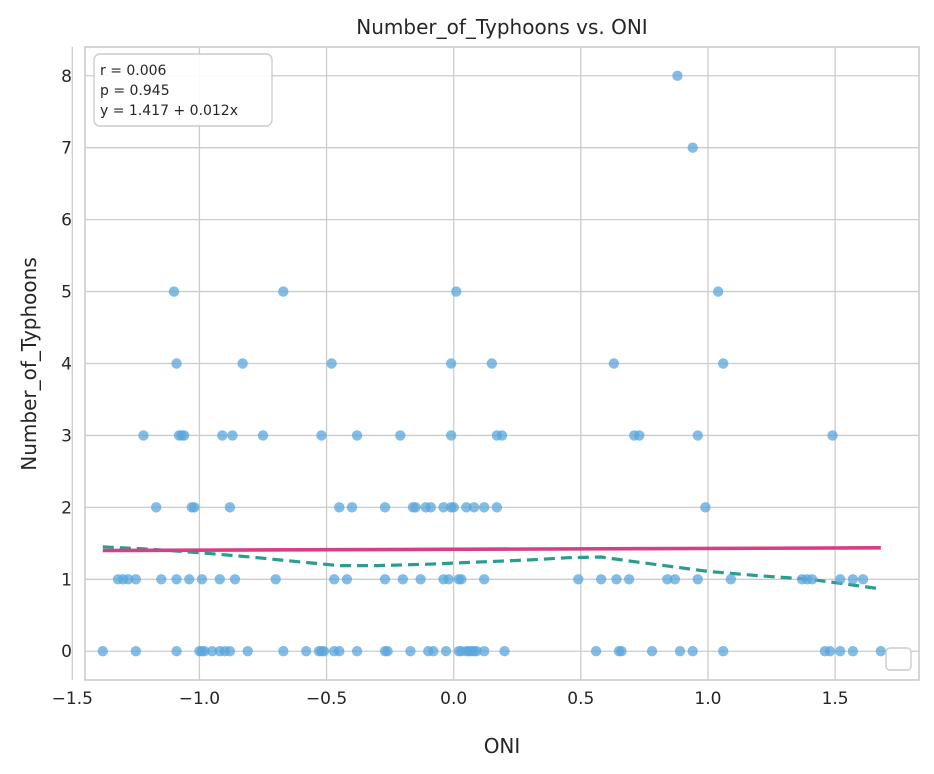 The image size is (934, 774). I want to click on x-tick-label: 0.5, so click(580, 699).